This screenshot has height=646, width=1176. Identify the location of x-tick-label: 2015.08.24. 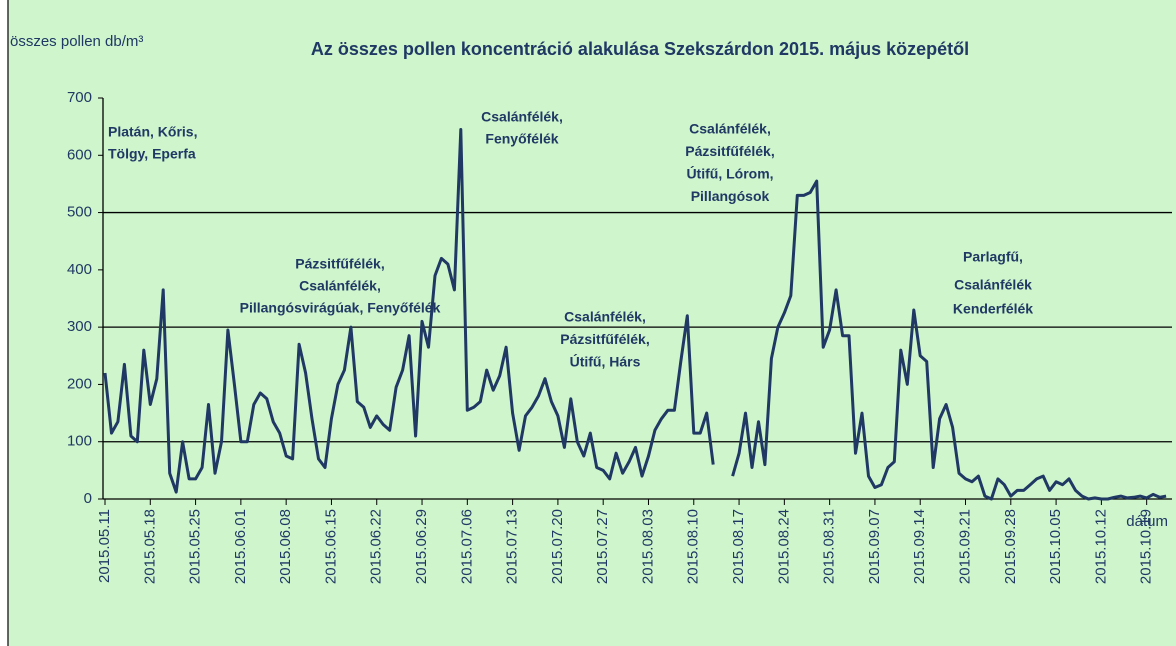
(783, 546).